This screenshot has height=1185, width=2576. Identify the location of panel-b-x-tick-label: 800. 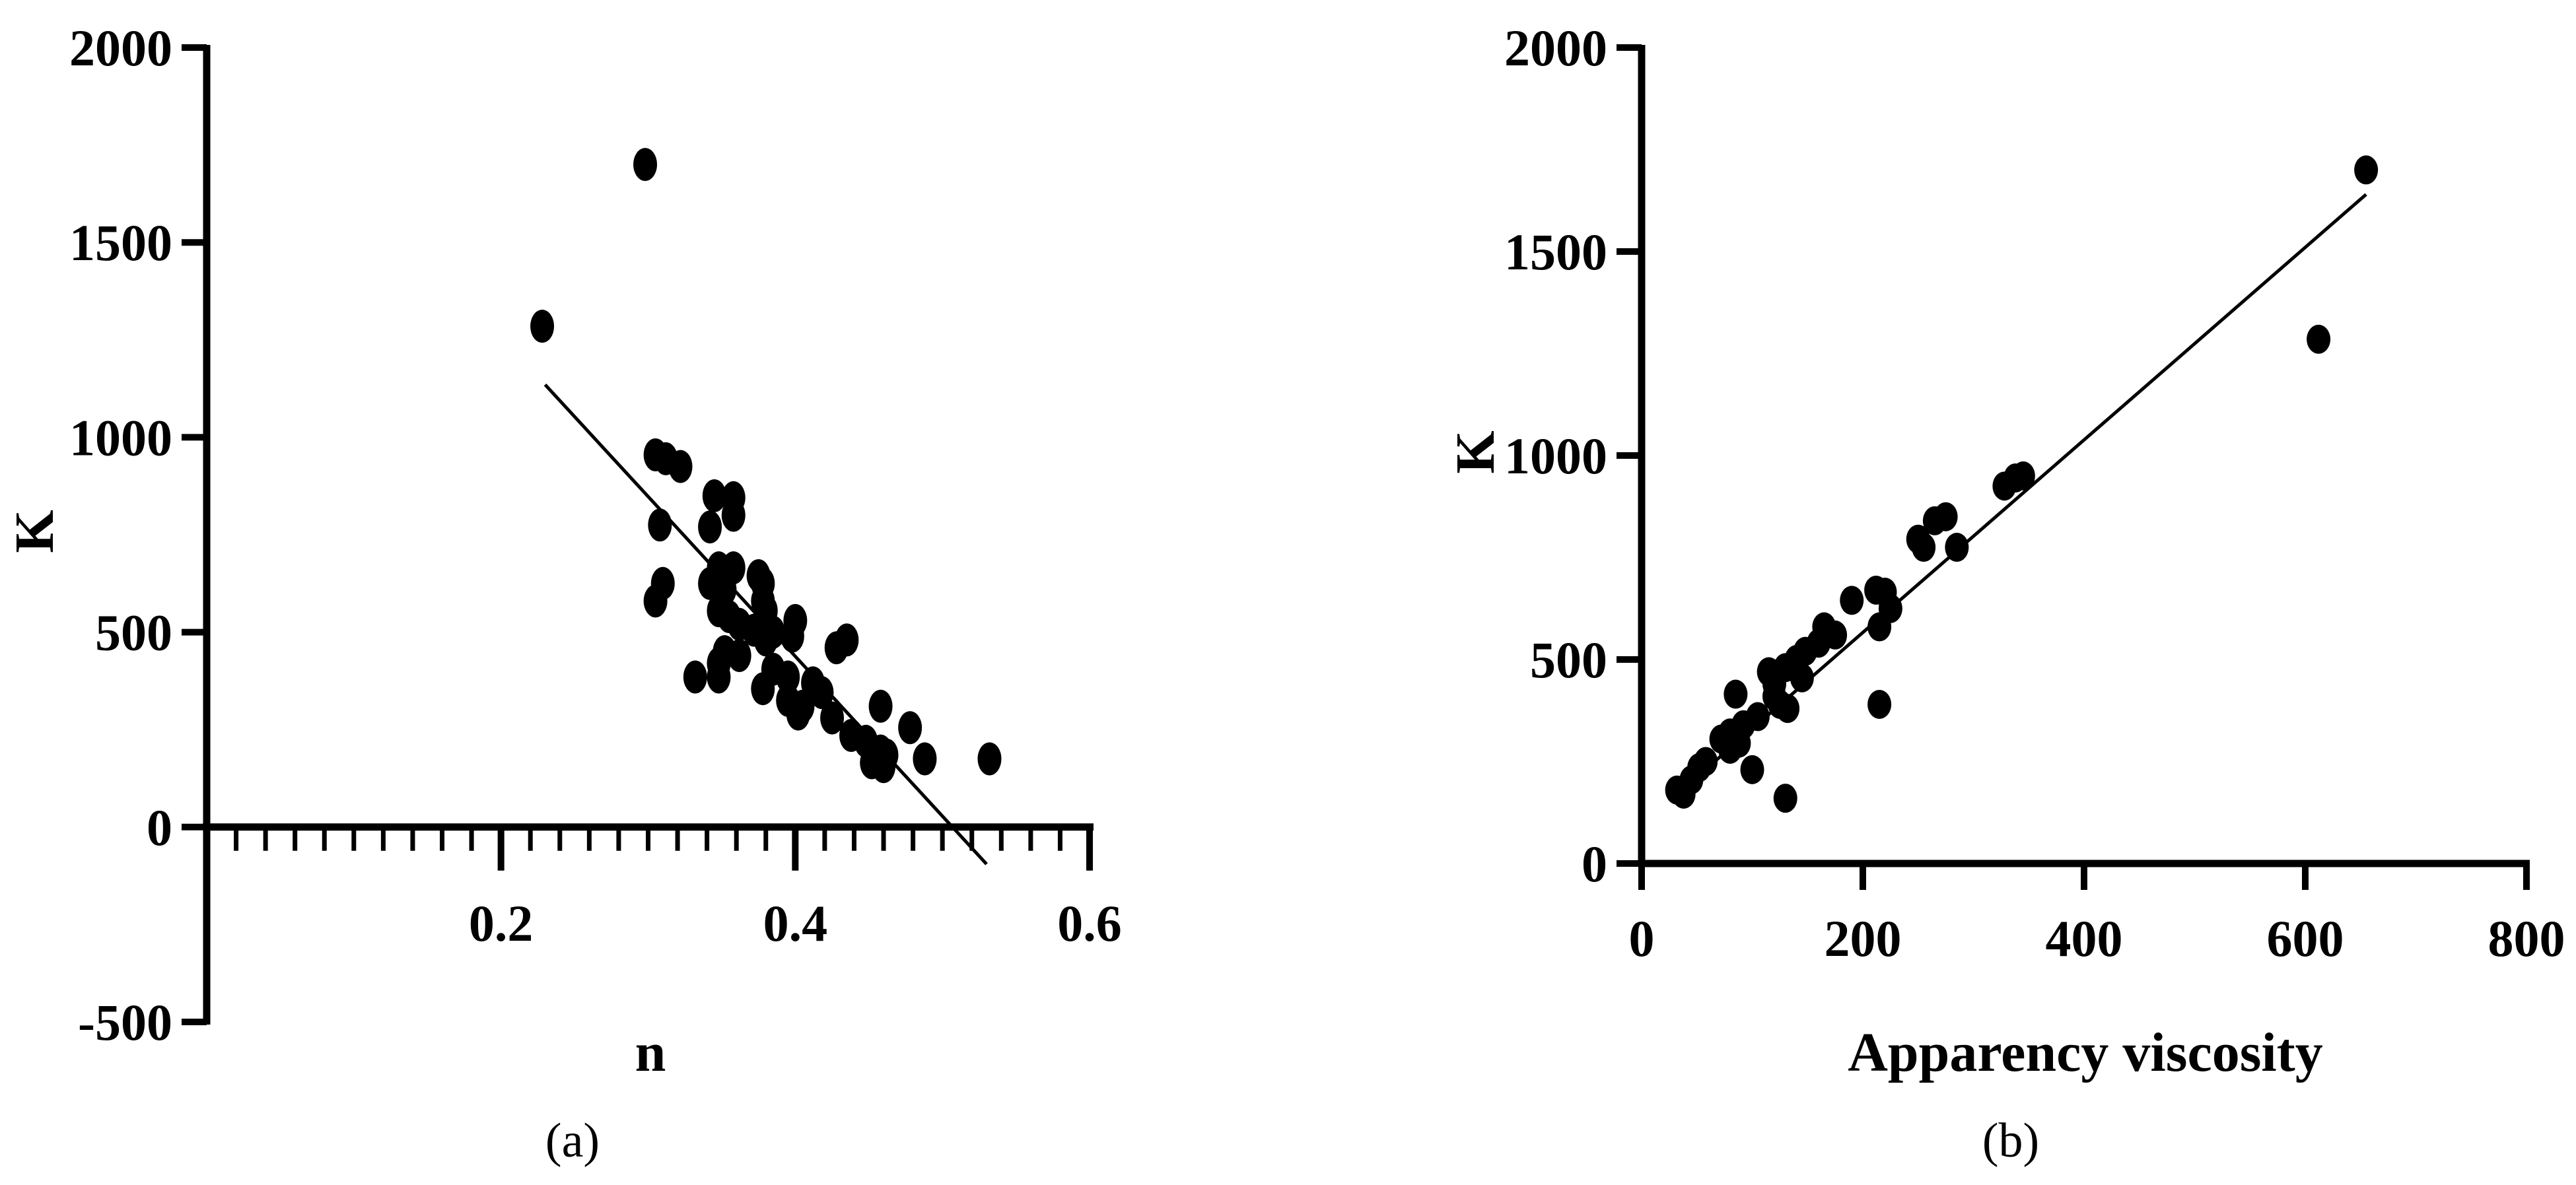
(2527, 938).